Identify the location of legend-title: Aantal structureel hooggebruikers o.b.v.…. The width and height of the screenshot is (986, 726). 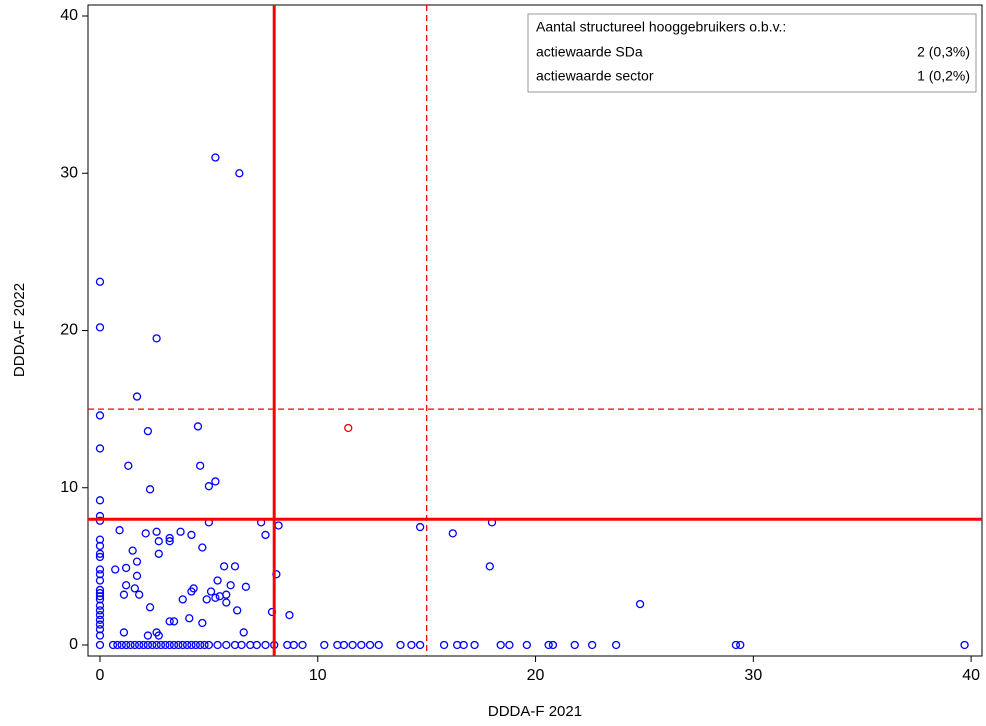
(661, 27).